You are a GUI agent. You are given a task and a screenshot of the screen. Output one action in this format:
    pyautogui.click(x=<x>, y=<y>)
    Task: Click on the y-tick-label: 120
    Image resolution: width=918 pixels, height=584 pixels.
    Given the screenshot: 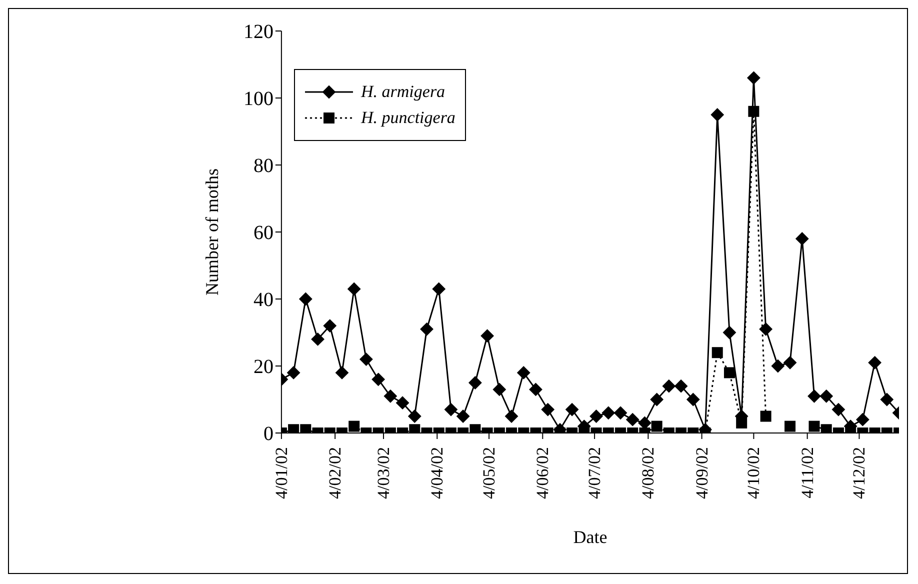 What is the action you would take?
    pyautogui.click(x=258, y=32)
    